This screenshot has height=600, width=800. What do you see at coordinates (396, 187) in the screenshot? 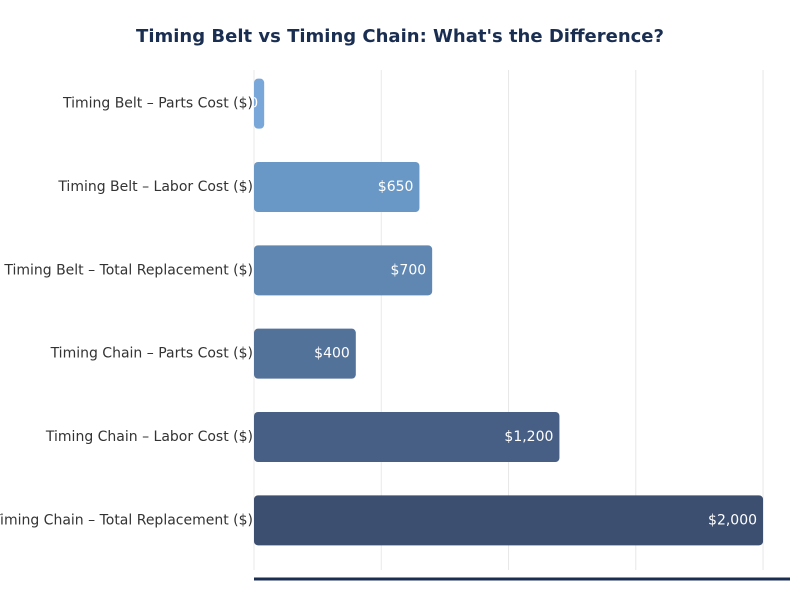
I see `value-label: $650` at bounding box center [396, 187].